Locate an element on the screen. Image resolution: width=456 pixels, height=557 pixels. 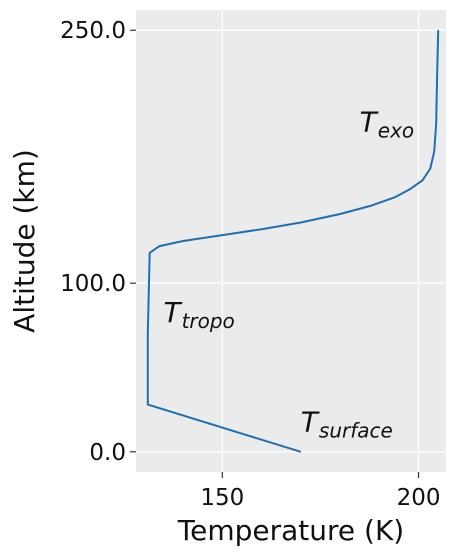
y-tick-label: 250.0 is located at coordinates (93, 31).